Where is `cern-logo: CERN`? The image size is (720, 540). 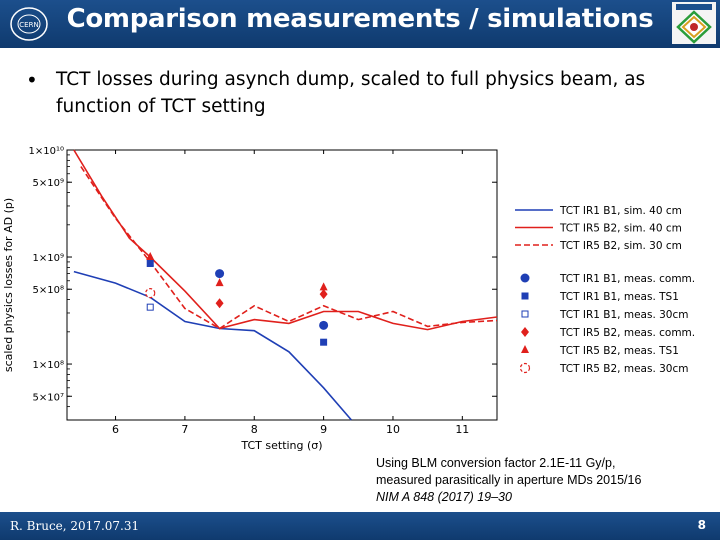 cern-logo: CERN is located at coordinates (29, 24).